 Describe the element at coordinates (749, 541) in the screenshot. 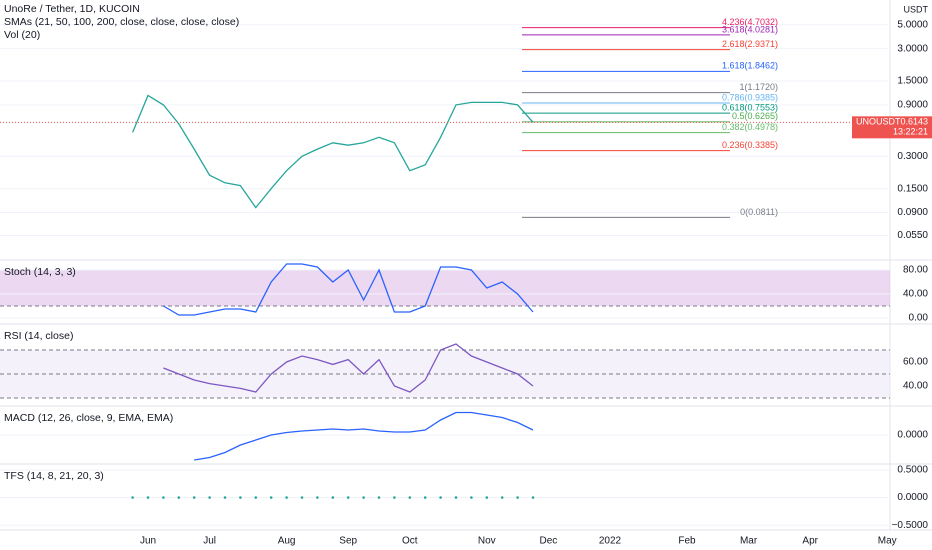

I see `x-tick-label: Mar` at that location.